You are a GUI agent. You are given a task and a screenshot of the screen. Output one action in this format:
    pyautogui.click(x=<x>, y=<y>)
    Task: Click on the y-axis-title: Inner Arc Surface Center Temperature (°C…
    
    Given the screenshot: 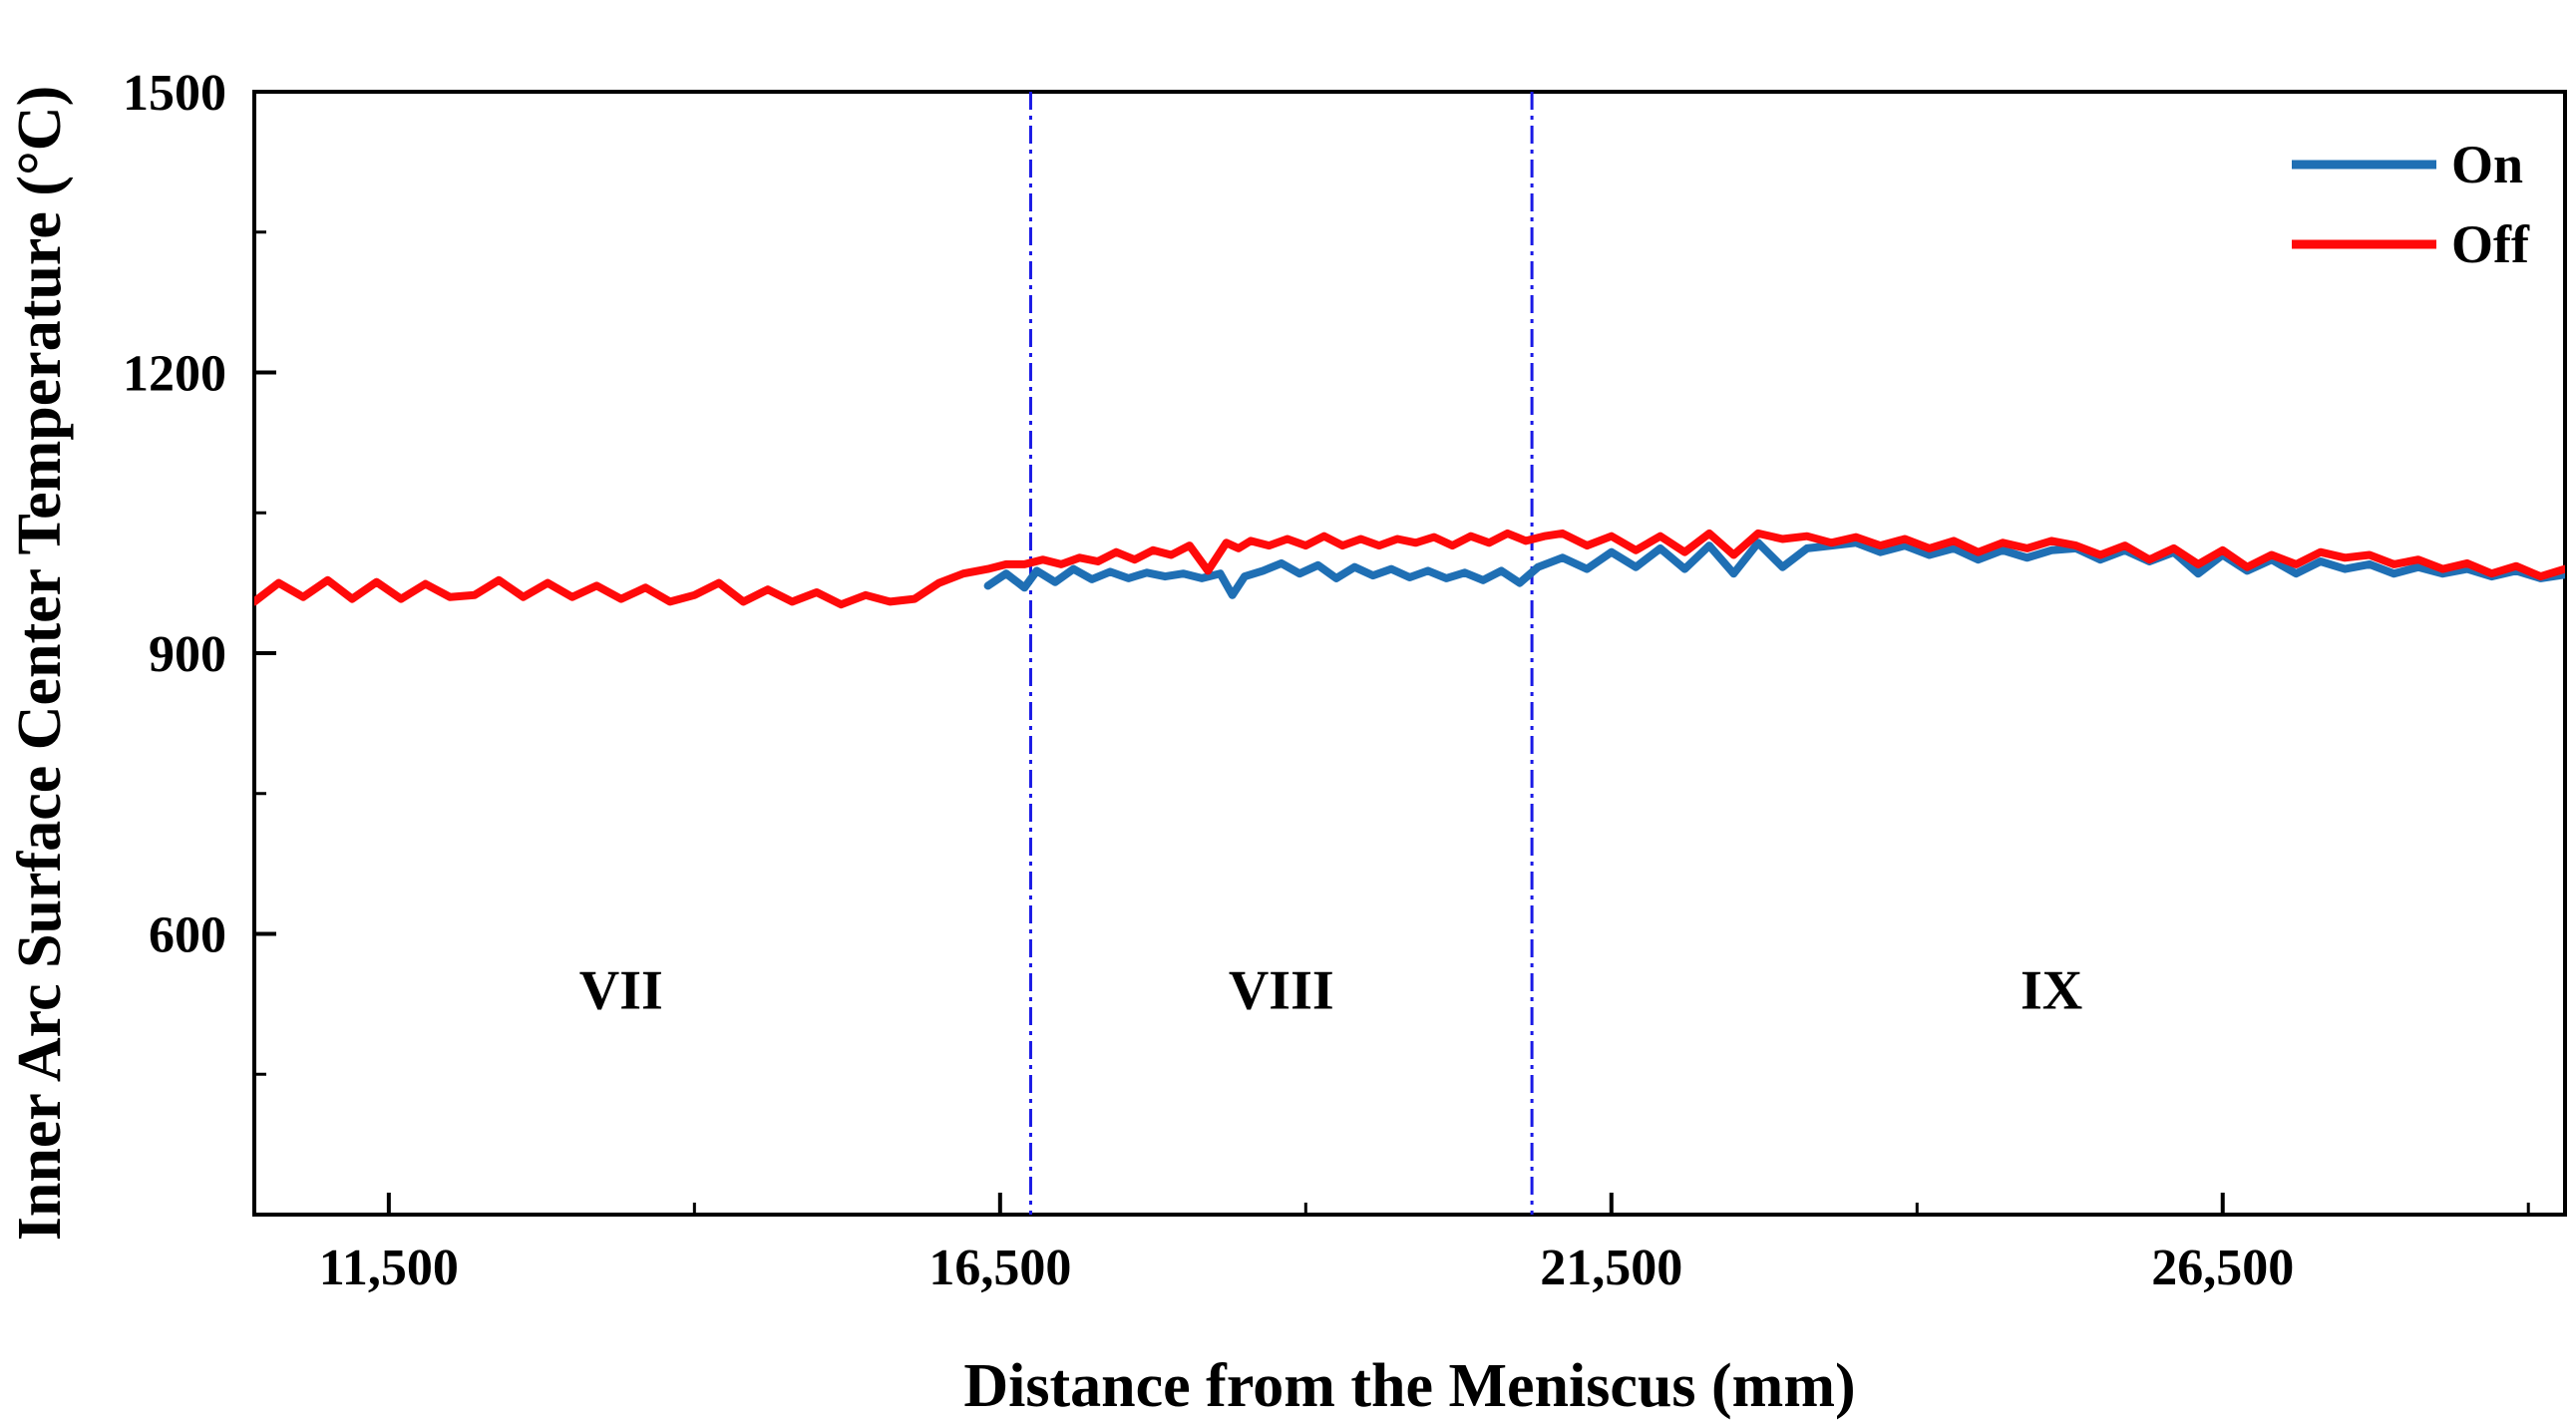 What is the action you would take?
    pyautogui.click(x=40, y=663)
    